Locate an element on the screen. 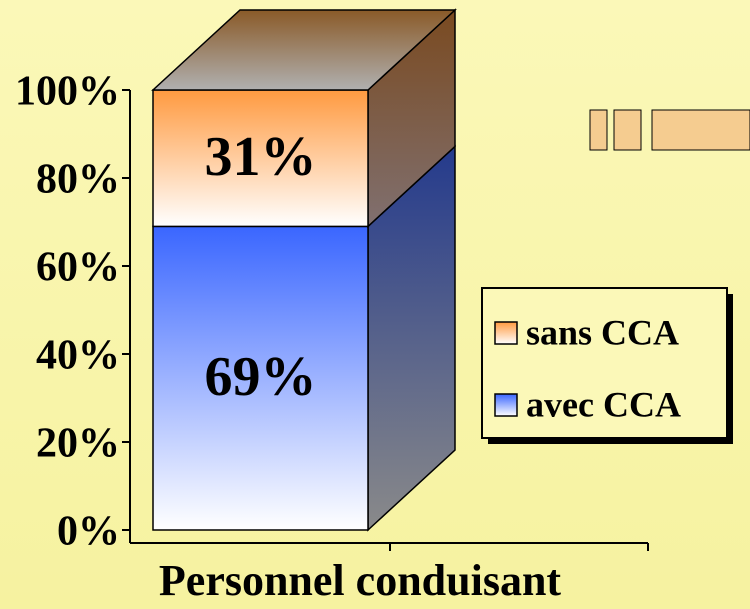 This screenshot has width=750, height=609. legend-label: sans CCA is located at coordinates (602, 332).